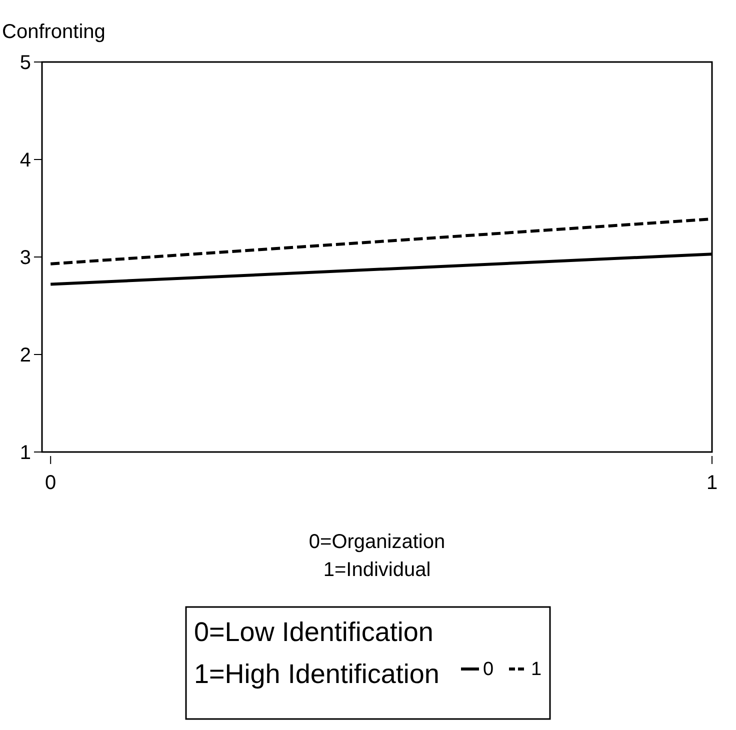 This screenshot has width=736, height=730. Describe the element at coordinates (54, 32) in the screenshot. I see `y-axis-title: Confronting` at that location.